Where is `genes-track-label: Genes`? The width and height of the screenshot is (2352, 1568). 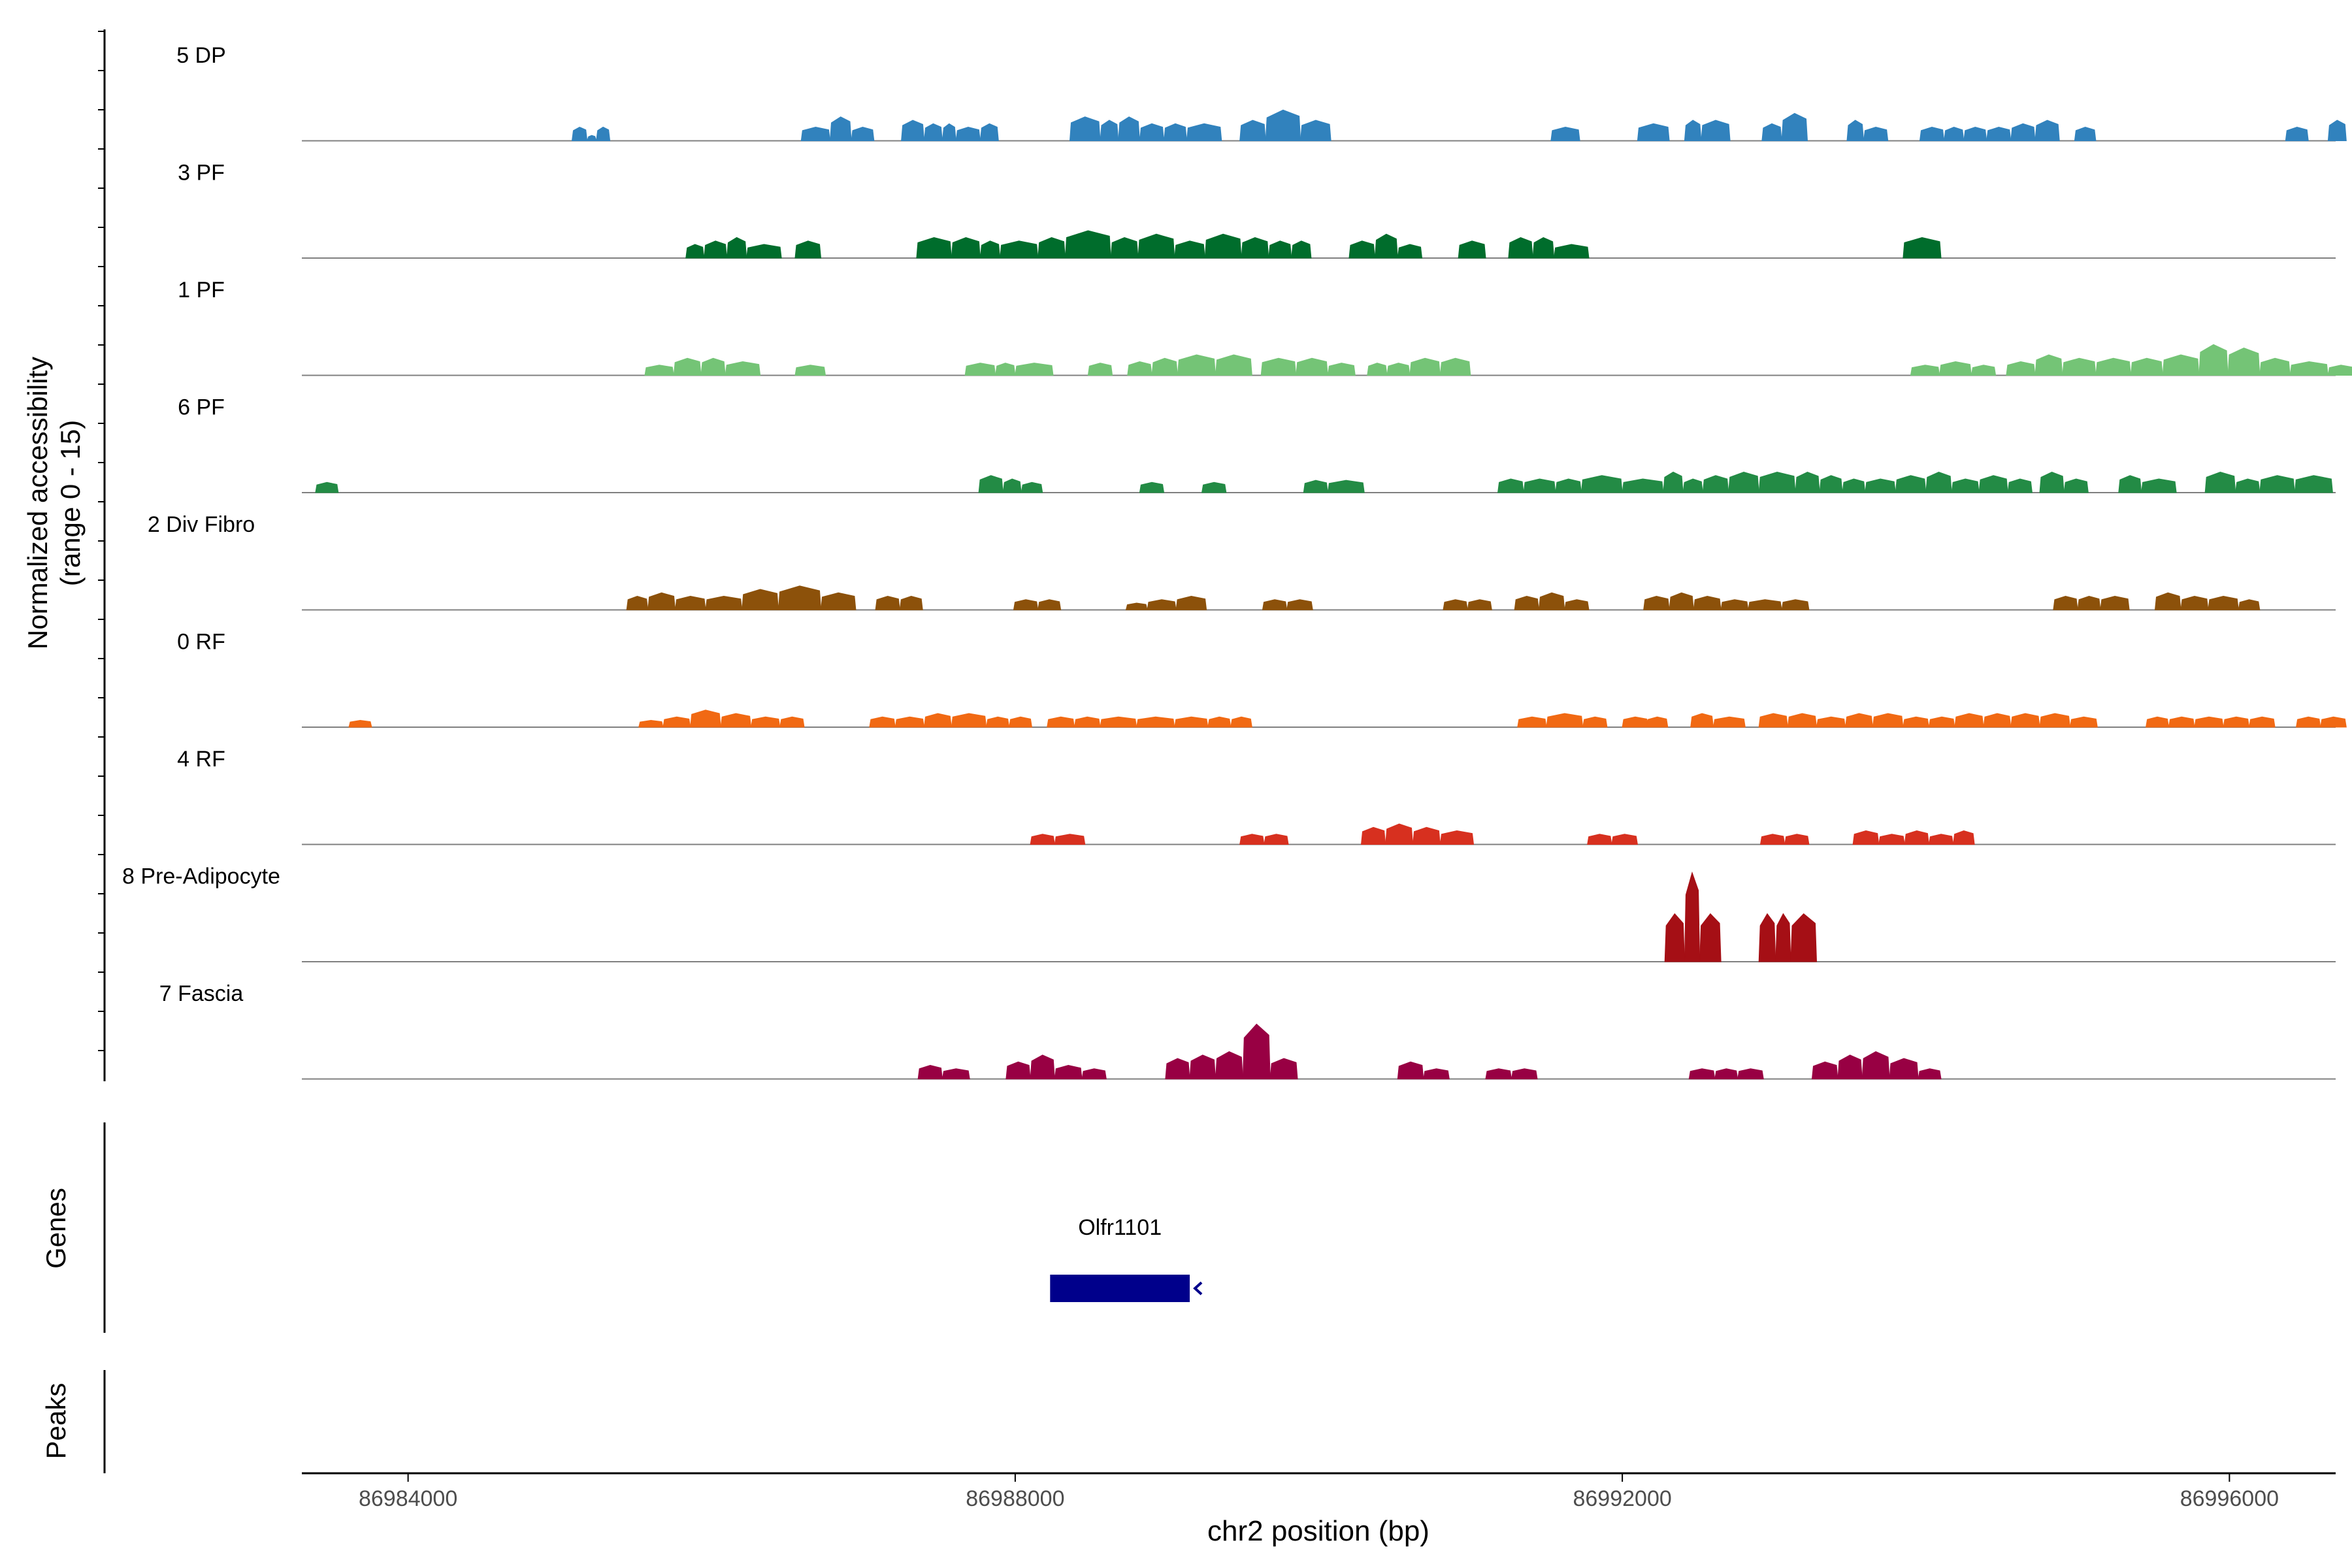
genes-track-label: Genes is located at coordinates (56, 1228).